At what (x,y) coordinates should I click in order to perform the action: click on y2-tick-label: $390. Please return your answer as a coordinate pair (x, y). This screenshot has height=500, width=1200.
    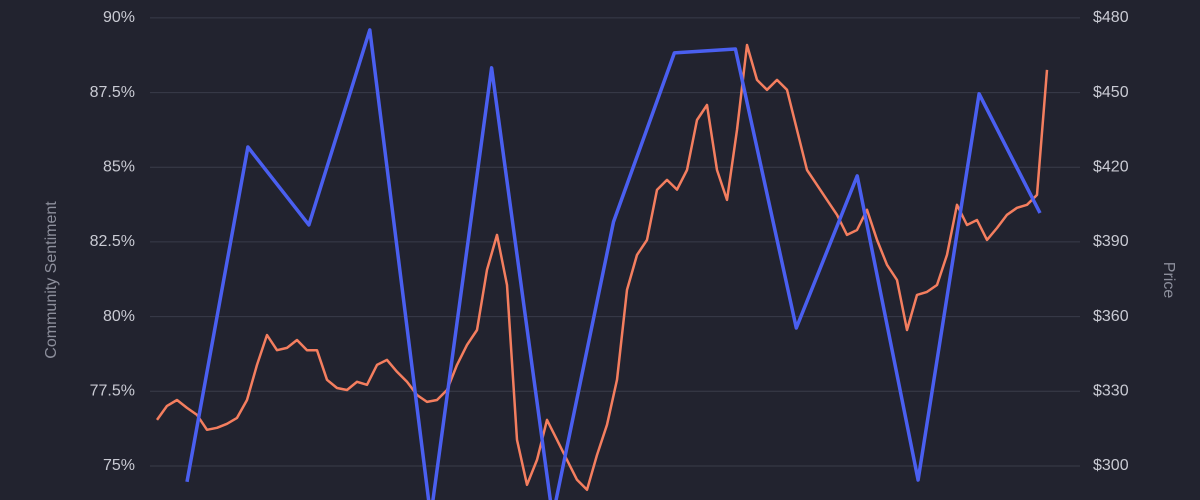
    Looking at the image, I should click on (1111, 241).